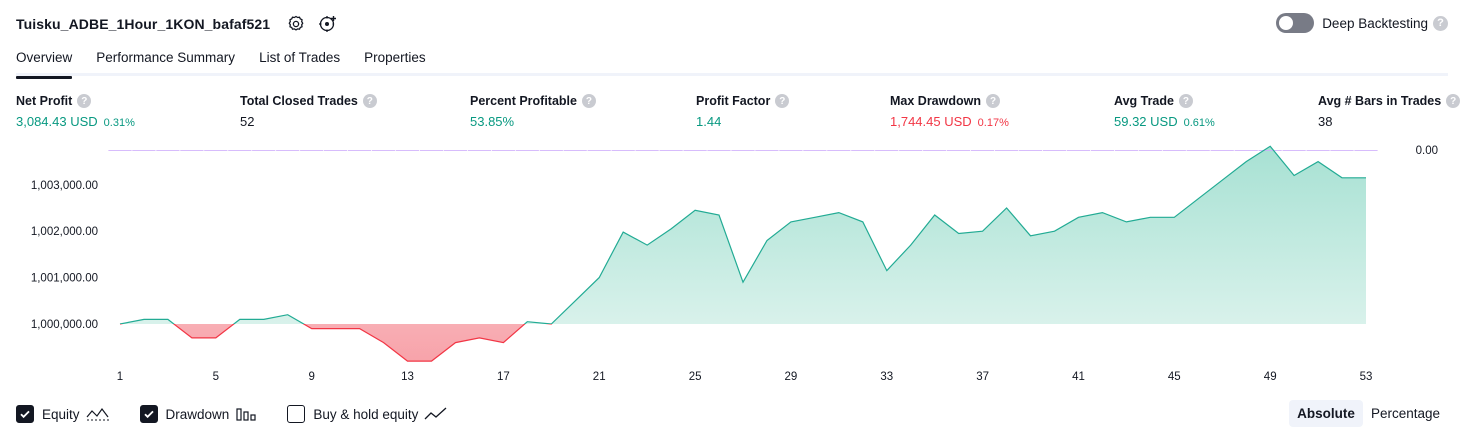 This screenshot has height=438, width=1466. I want to click on tab-list-of-trades: List of Trades, so click(300, 57).